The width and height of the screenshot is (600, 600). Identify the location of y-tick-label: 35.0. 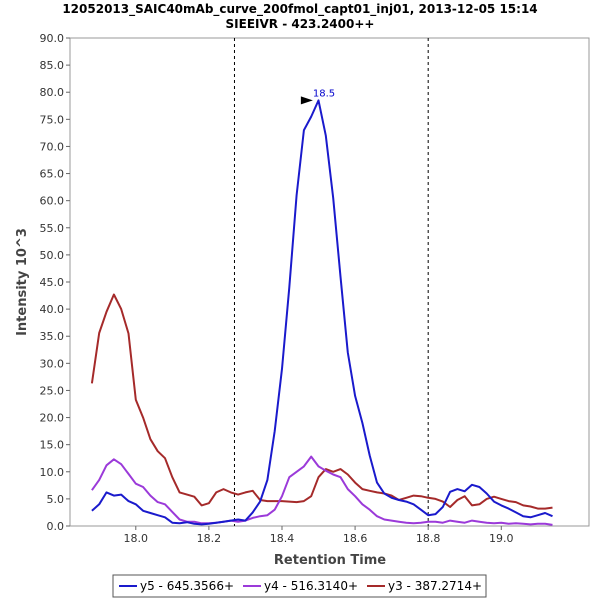
(52, 336).